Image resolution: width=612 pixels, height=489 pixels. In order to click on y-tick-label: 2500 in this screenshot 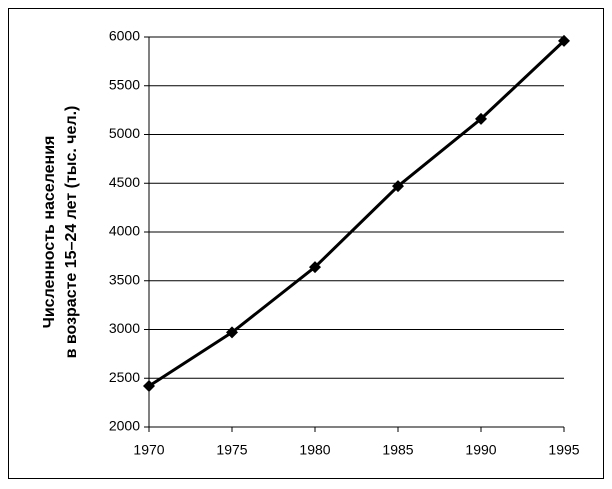, I will do `click(124, 377)`.